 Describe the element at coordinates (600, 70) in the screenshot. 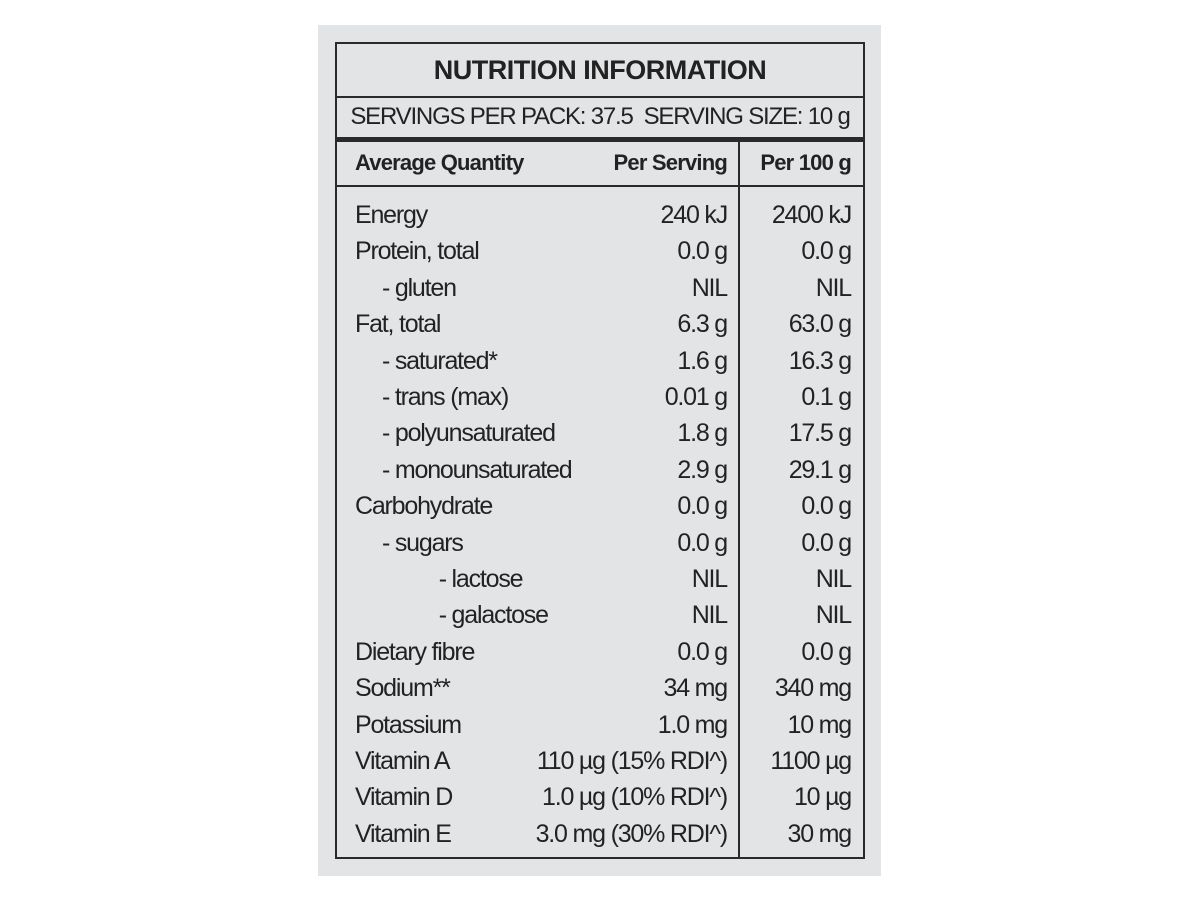

I see `title: NUTRITION INFORMATION` at that location.